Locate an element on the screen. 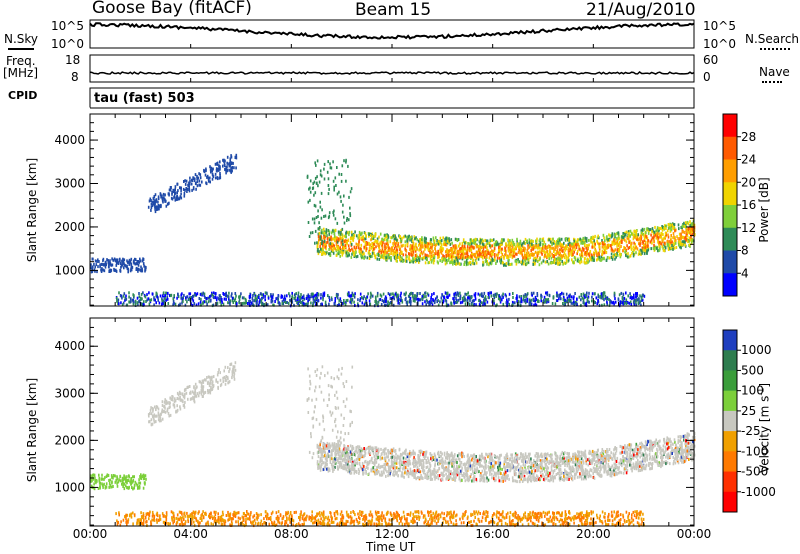 Image resolution: width=800 pixels, height=554 pixels. nsky-right-tick-top: 10^5 is located at coordinates (719, 26).